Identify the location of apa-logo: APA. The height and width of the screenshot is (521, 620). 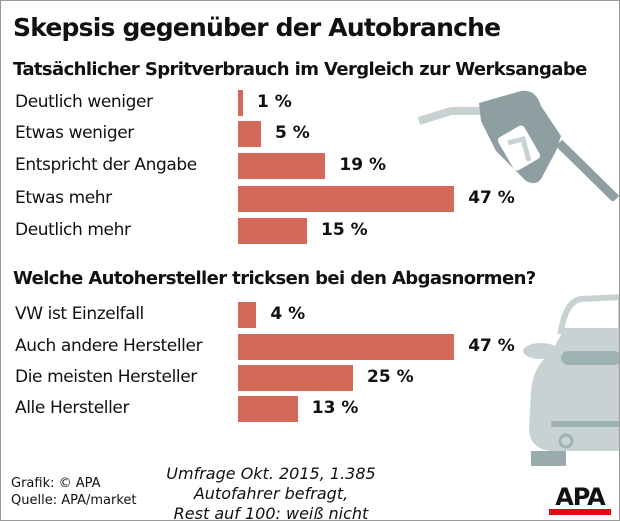
(580, 500).